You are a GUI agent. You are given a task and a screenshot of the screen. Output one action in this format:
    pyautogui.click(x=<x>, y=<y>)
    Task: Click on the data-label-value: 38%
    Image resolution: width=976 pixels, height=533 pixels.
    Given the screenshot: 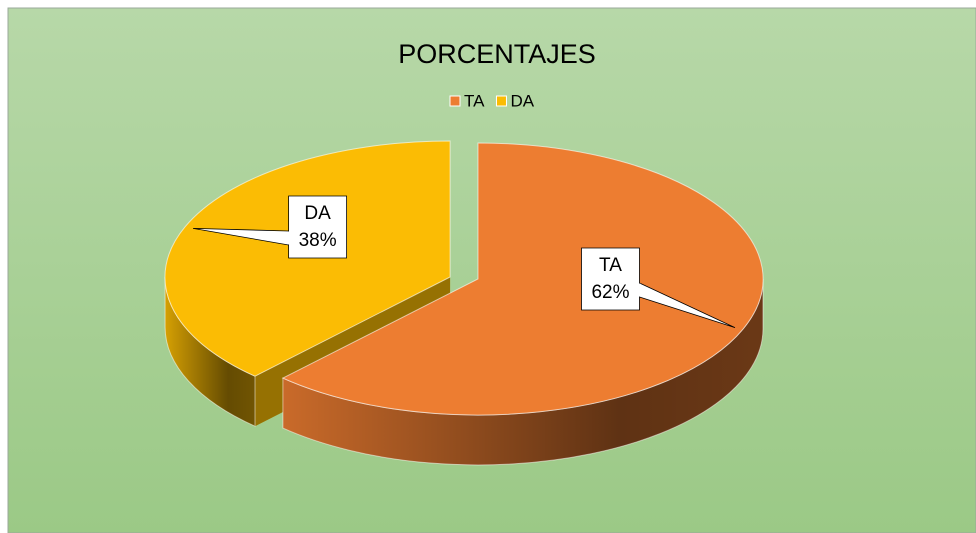 What is the action you would take?
    pyautogui.click(x=318, y=240)
    